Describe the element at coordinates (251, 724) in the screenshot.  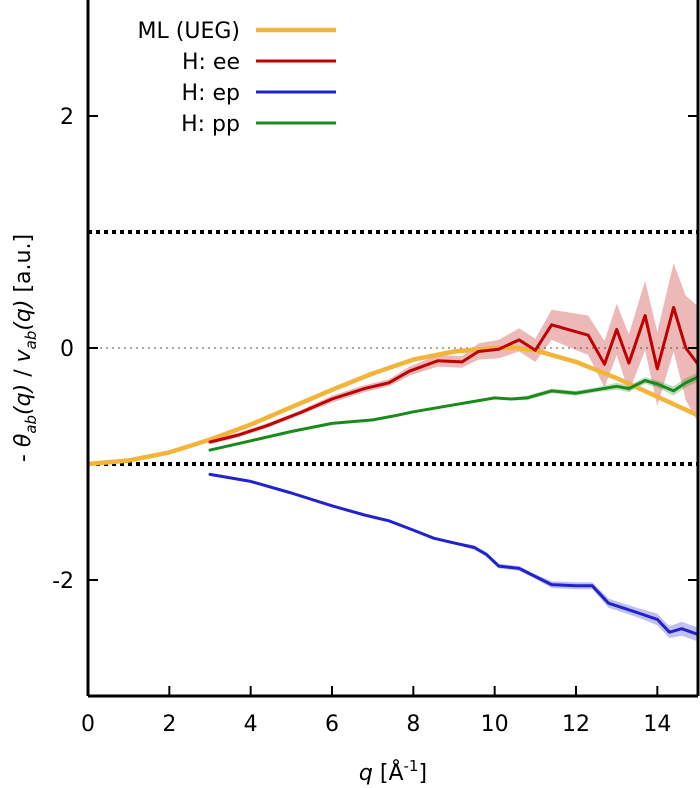
I see `x-tick-label: 4` at that location.